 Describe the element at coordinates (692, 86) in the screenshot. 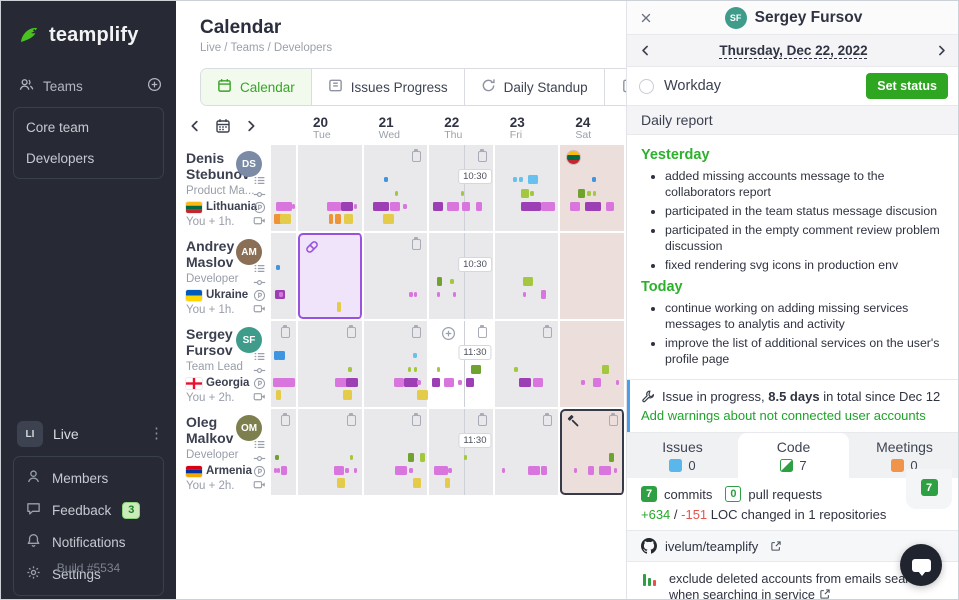

I see `status-label: Workday` at that location.